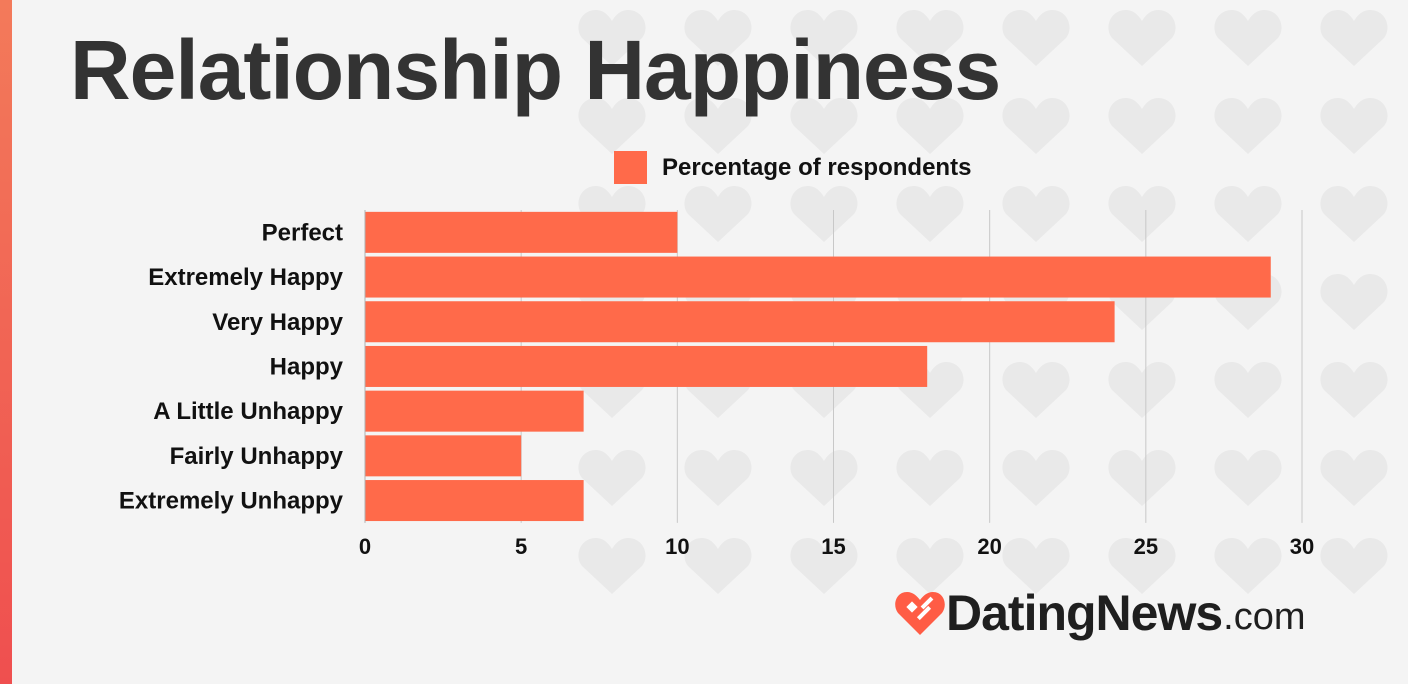 Image resolution: width=1408 pixels, height=684 pixels. I want to click on legend: Percentage of respondents, so click(792, 167).